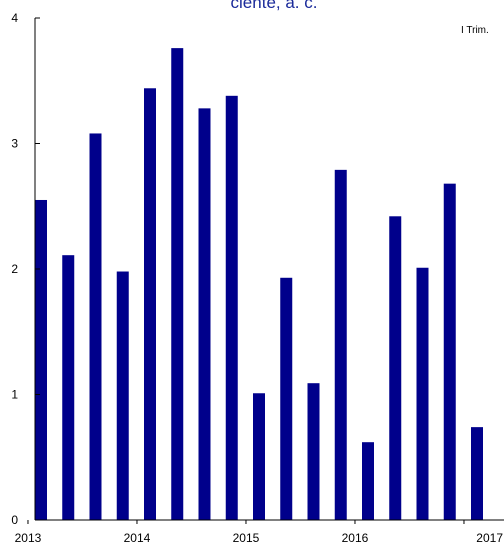 Image resolution: width=504 pixels, height=550 pixels. Describe the element at coordinates (246, 538) in the screenshot. I see `x-tick-label-2: 2015` at that location.